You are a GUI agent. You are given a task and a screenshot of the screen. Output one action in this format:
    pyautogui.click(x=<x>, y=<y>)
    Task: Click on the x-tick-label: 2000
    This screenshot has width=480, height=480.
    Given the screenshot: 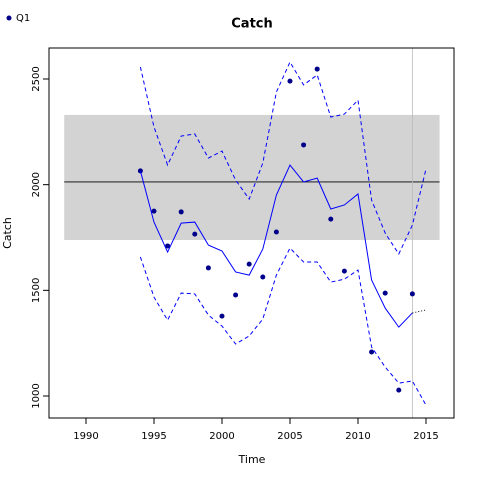 What is the action you would take?
    pyautogui.click(x=221, y=436)
    